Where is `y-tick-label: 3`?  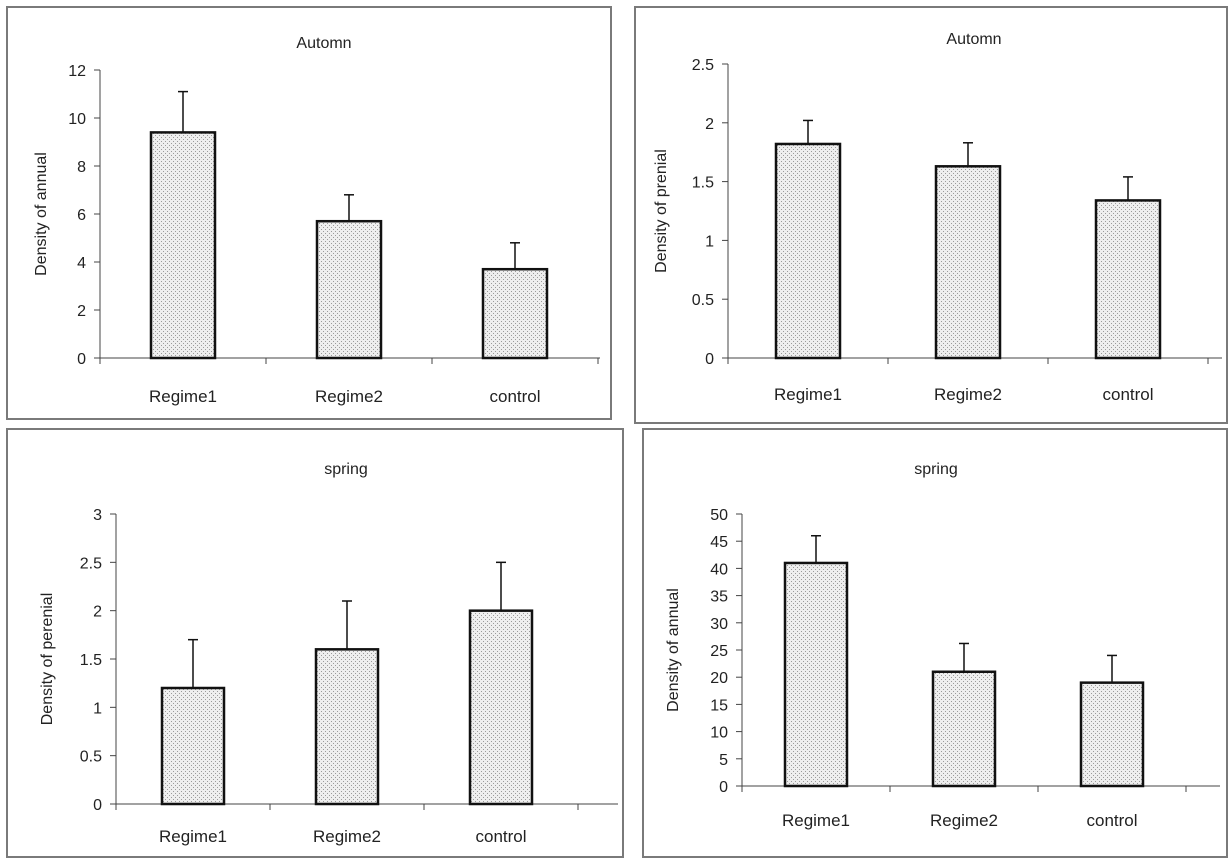 y-tick-label: 3 is located at coordinates (97, 515).